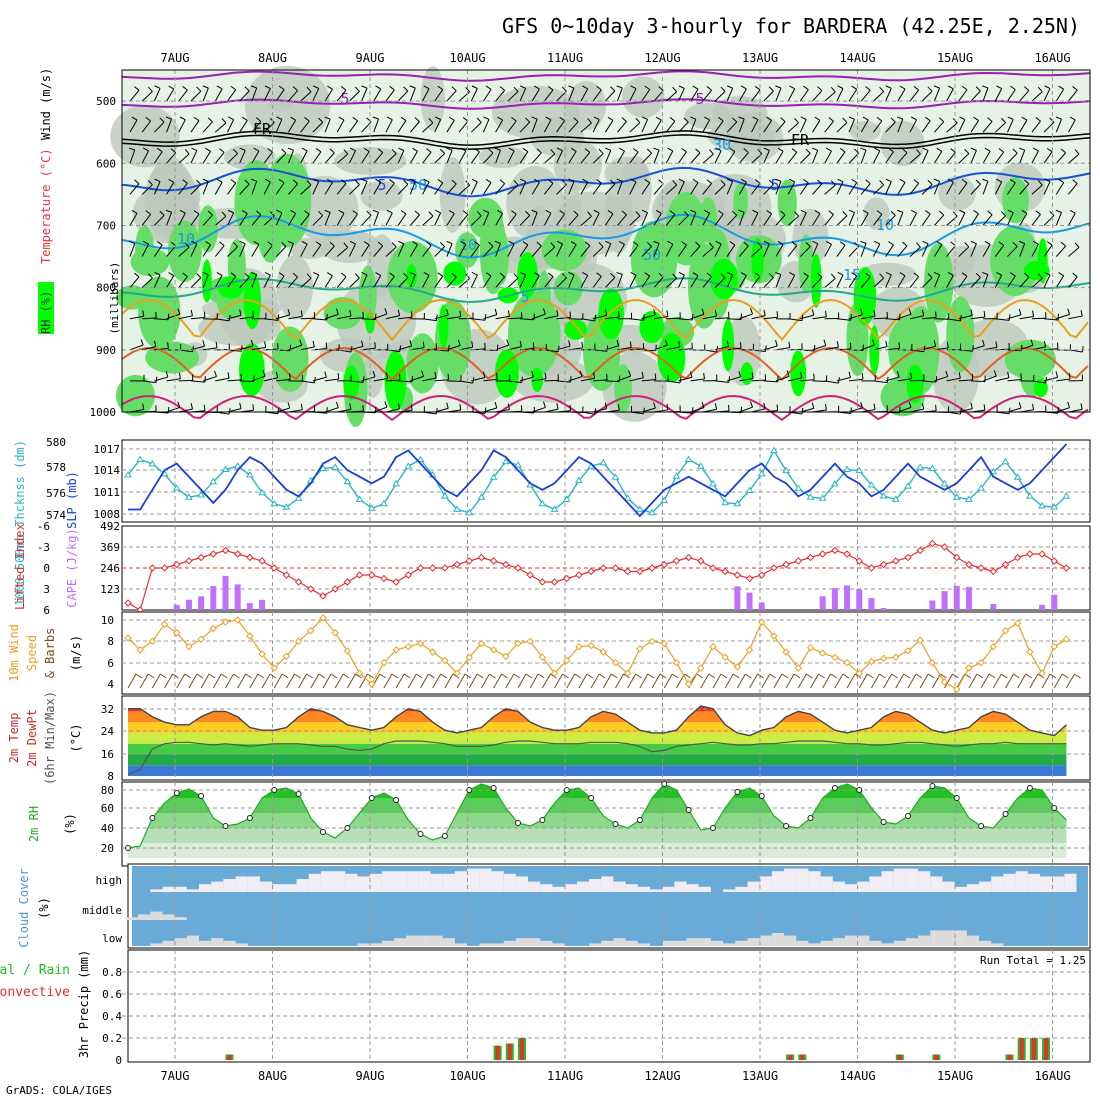 The height and width of the screenshot is (1100, 1100). Describe the element at coordinates (939, 283) in the screenshot. I see `rh-band-moist` at that location.